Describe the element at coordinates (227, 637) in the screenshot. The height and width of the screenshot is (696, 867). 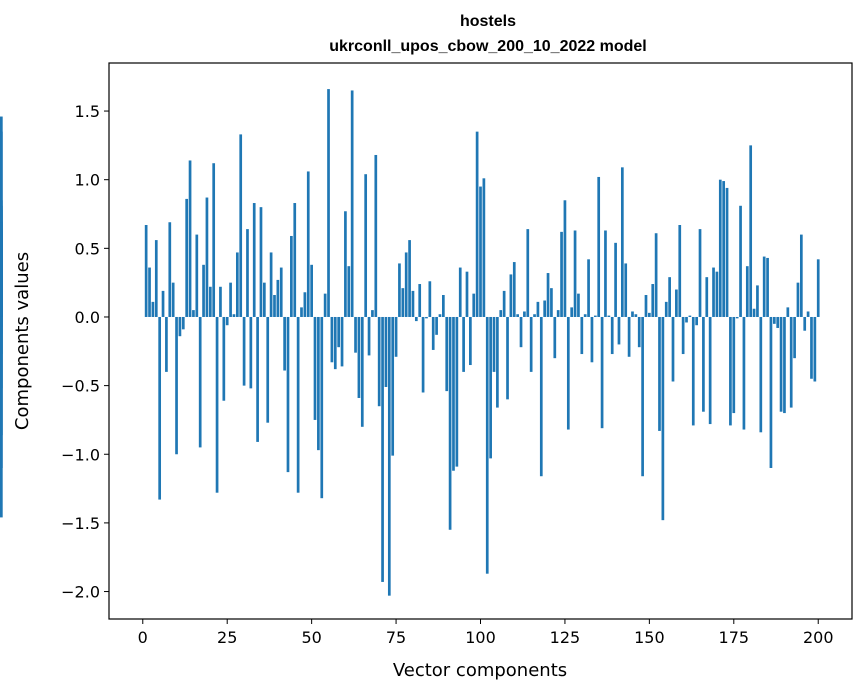
I see `x-tick-label: 25` at that location.